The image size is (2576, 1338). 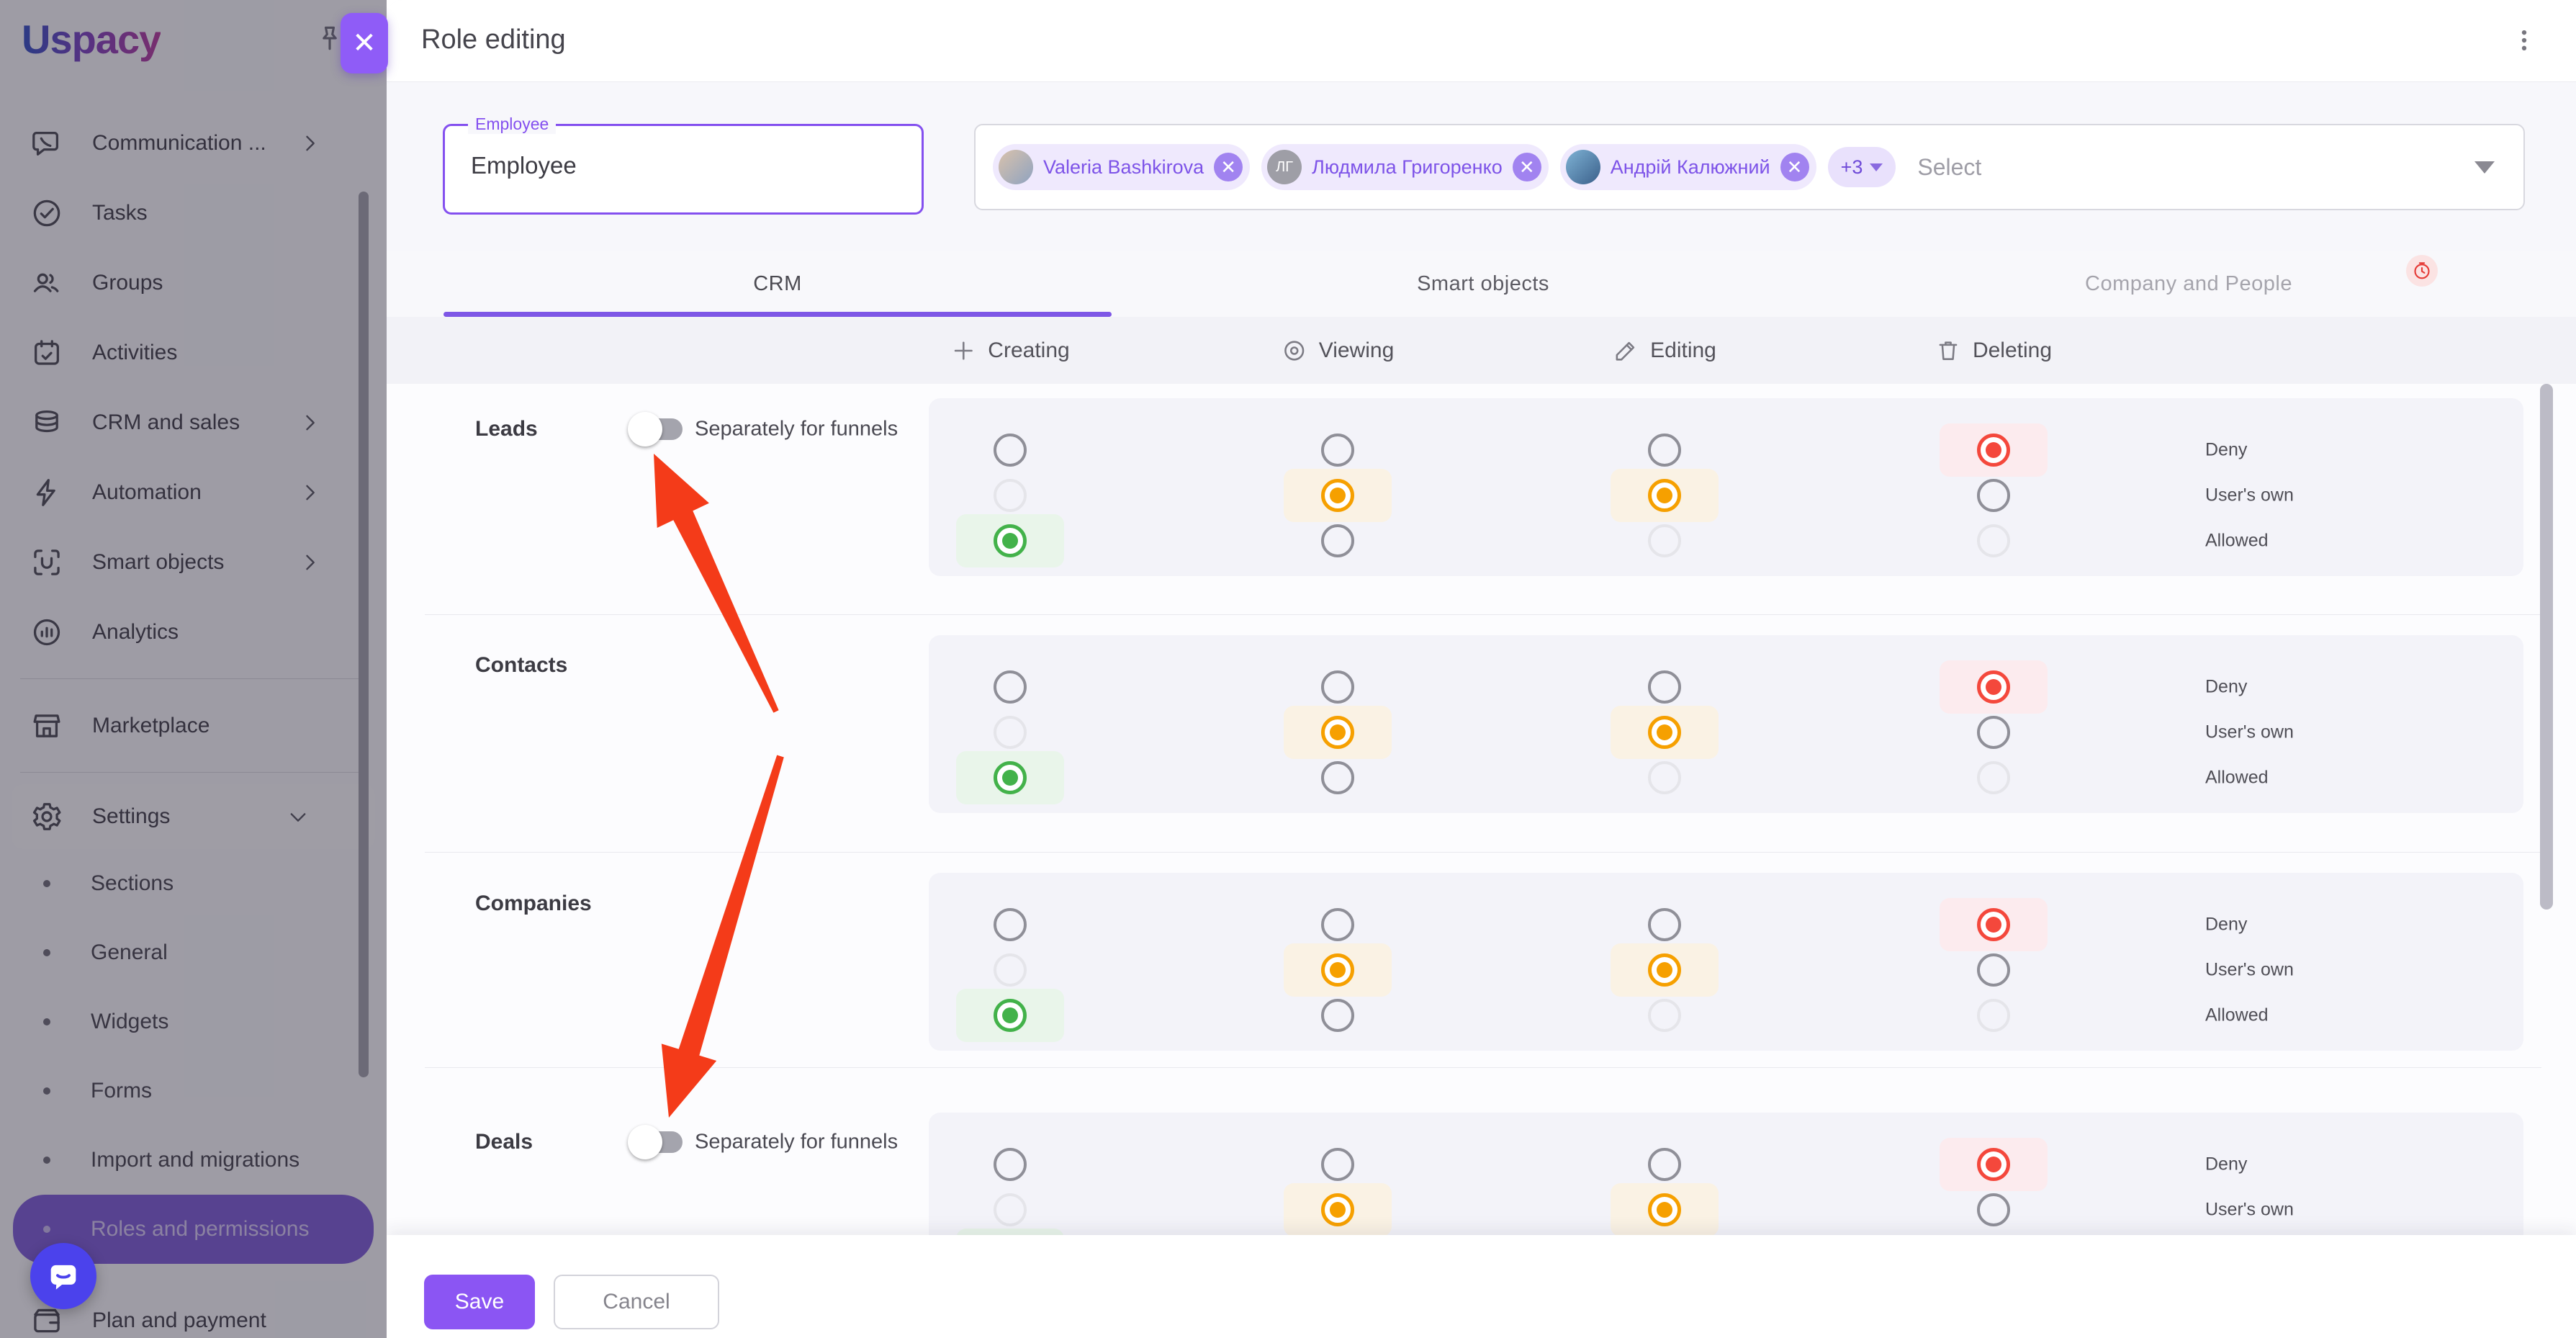 I want to click on radio-contacts-deleting-user-s-own, so click(x=1993, y=732).